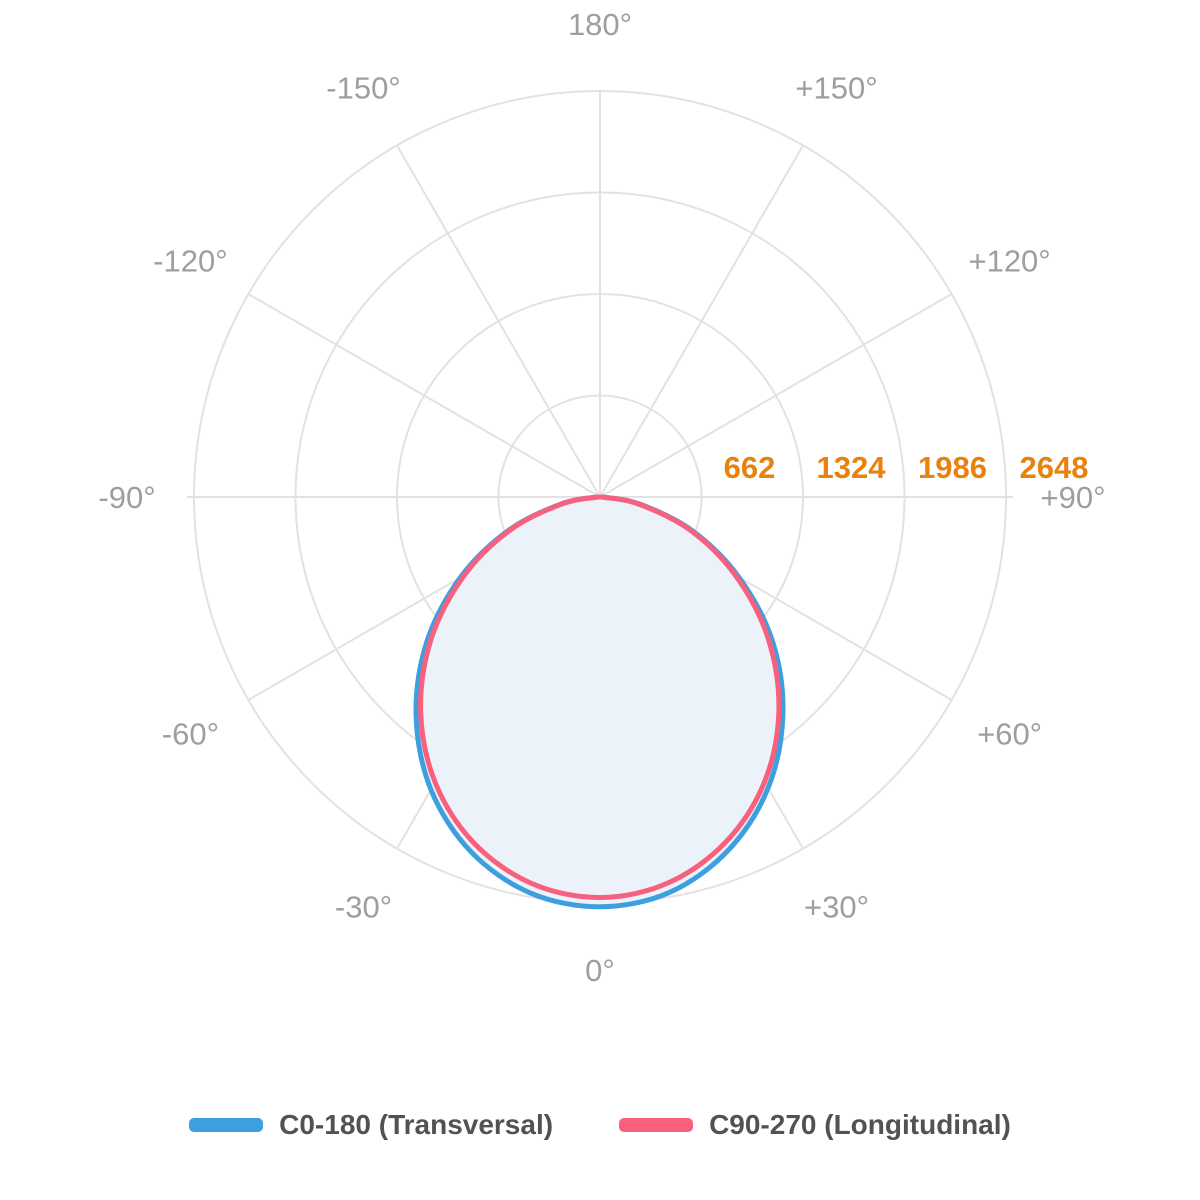 The width and height of the screenshot is (1200, 1200). What do you see at coordinates (190, 261) in the screenshot?
I see `angle-tick-label: -120°` at bounding box center [190, 261].